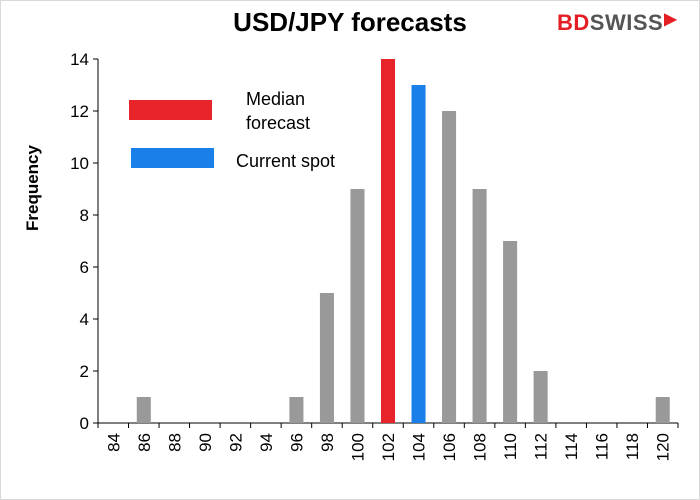 The image size is (700, 500). What do you see at coordinates (174, 442) in the screenshot?
I see `x-tick-label: 88` at bounding box center [174, 442].